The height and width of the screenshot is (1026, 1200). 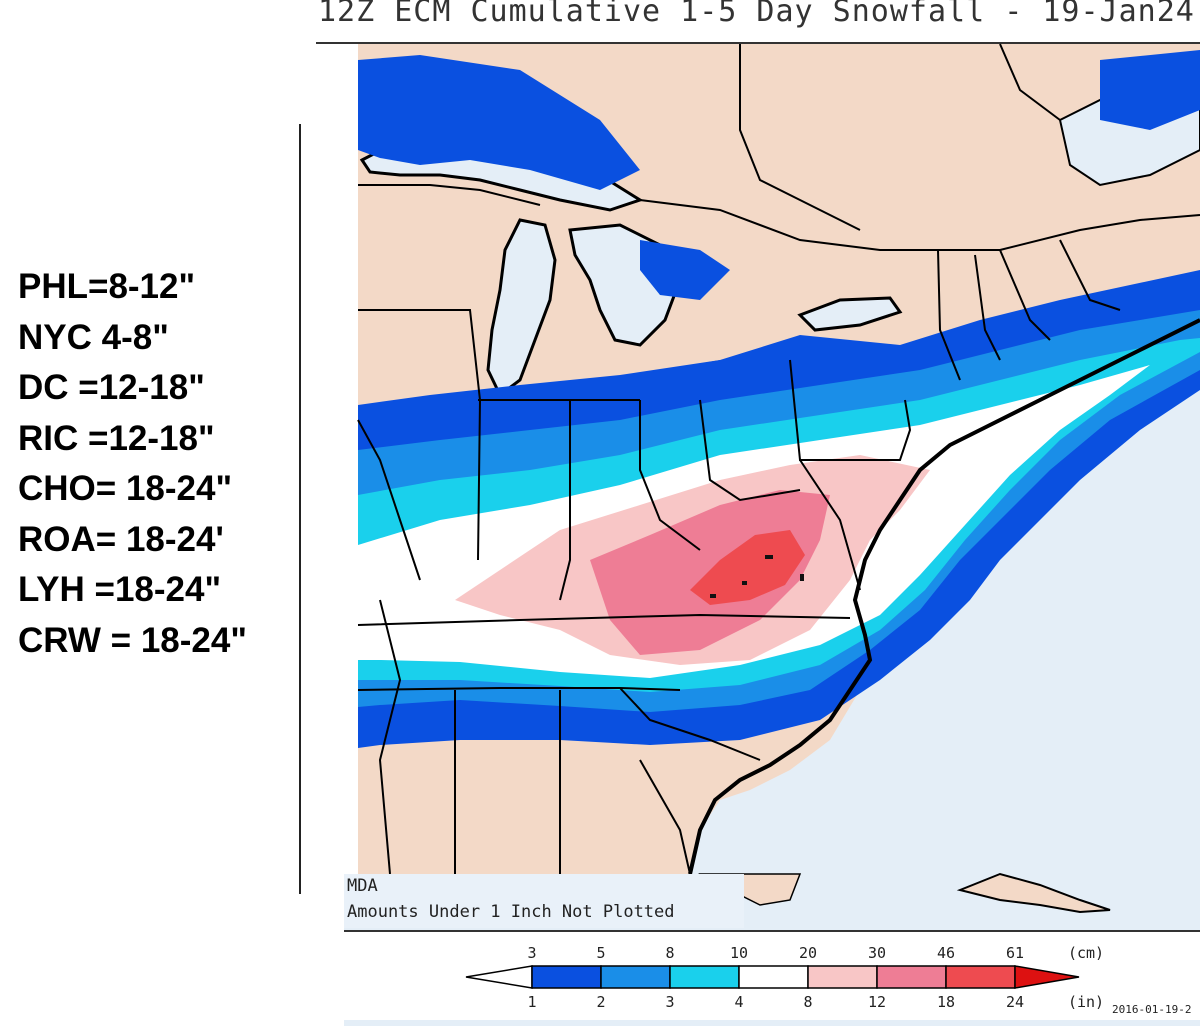 I want to click on forecast-roa: ROA= 18-24', so click(x=121, y=539).